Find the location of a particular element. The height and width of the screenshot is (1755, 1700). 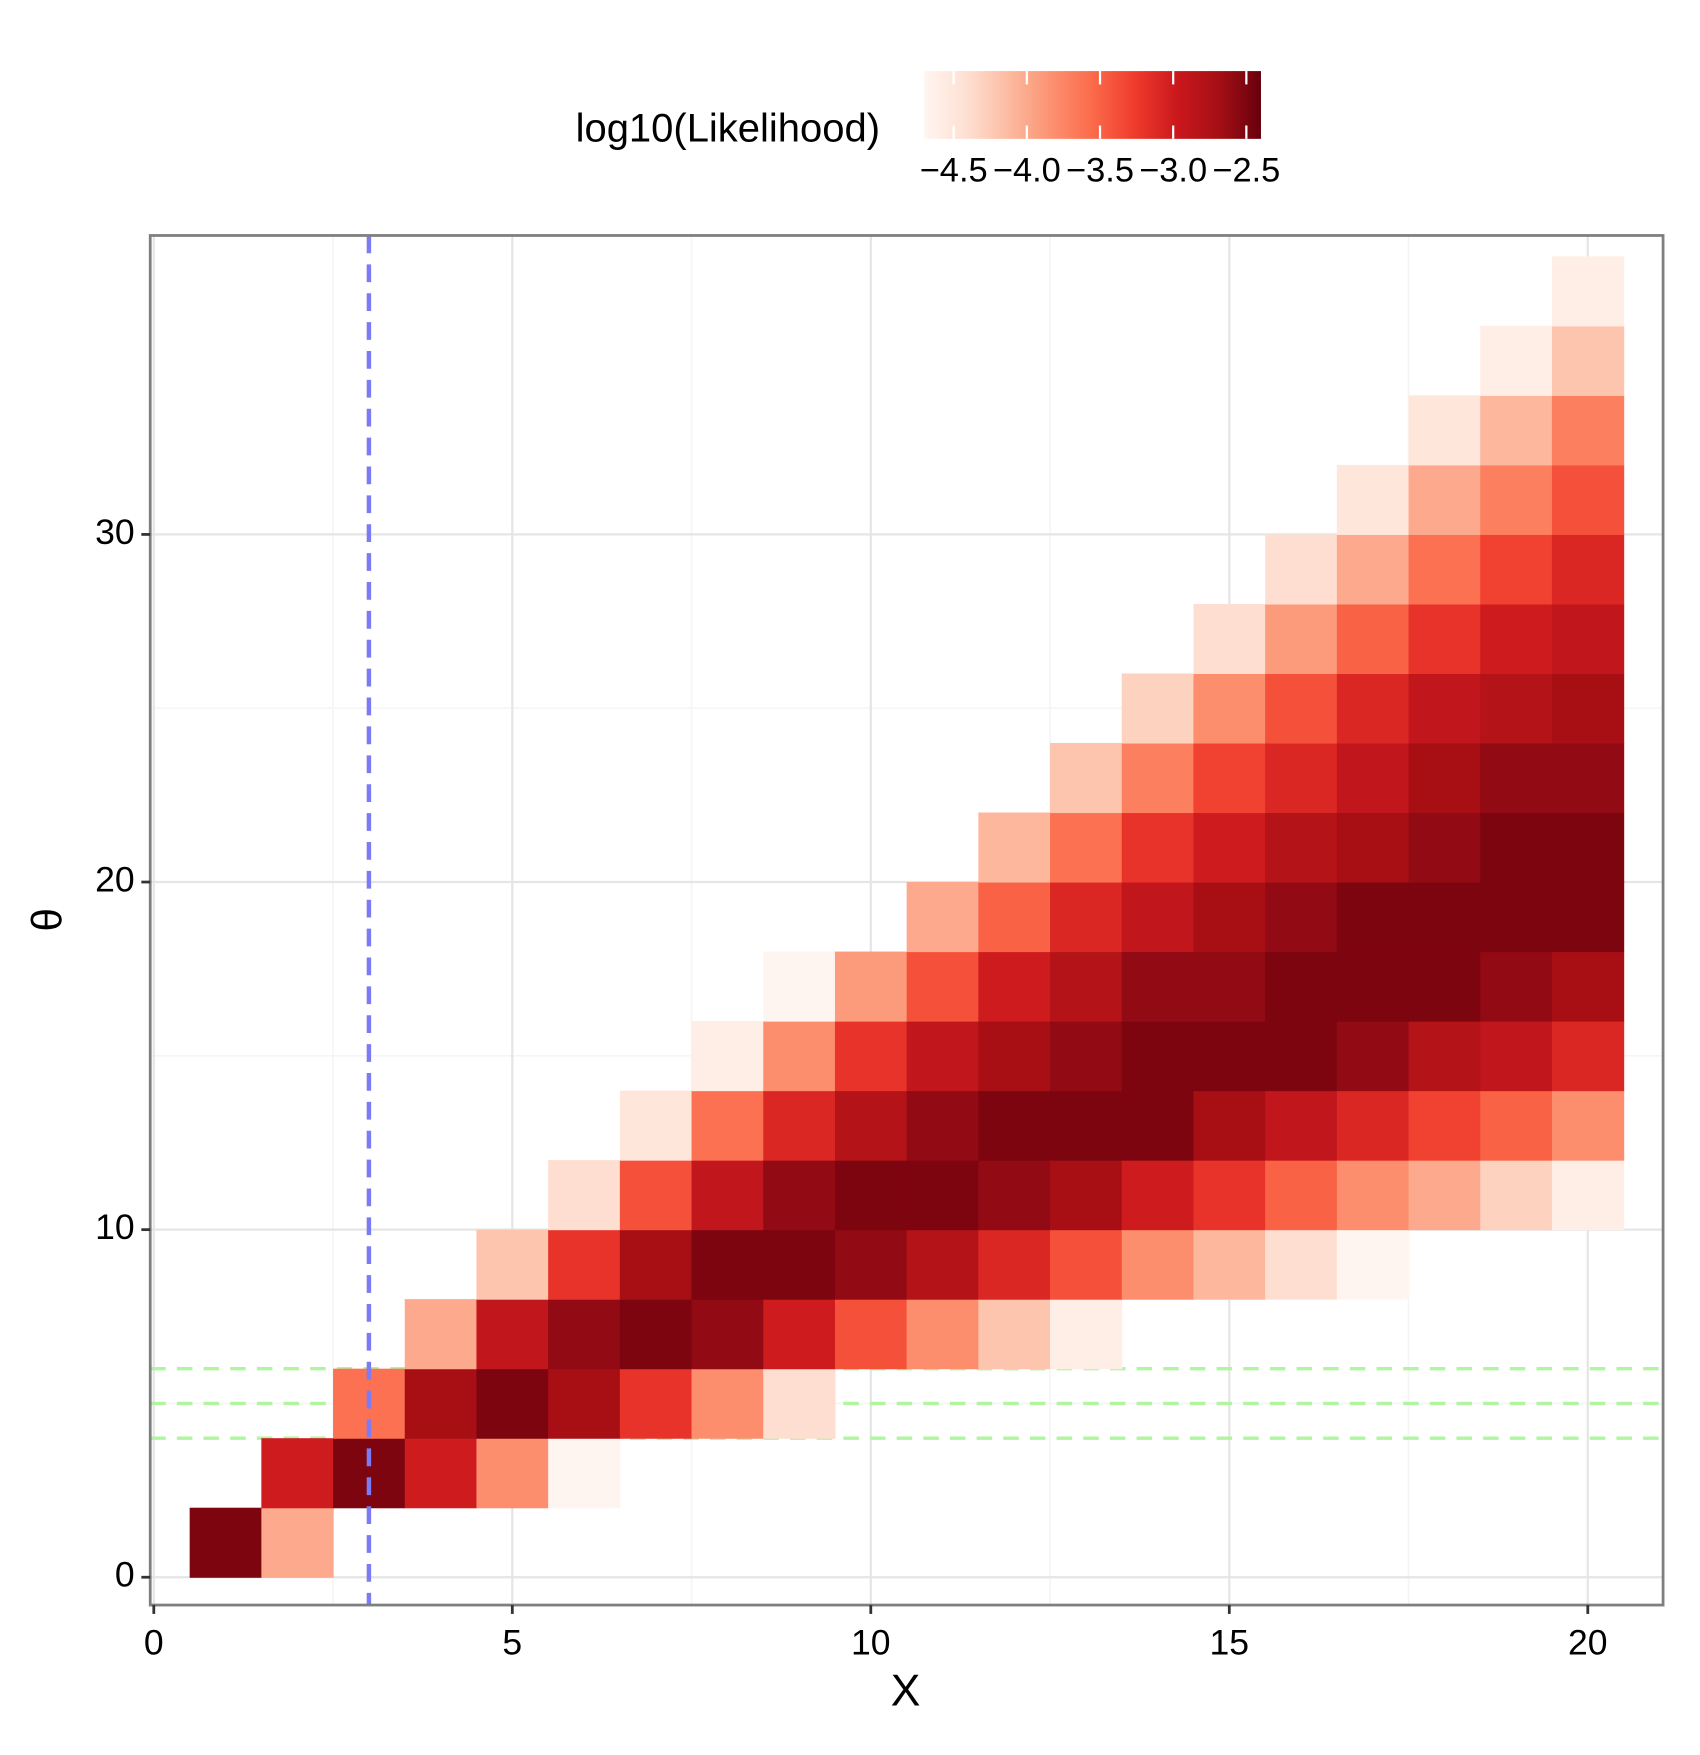

colorbar-tick-label: −4.0 is located at coordinates (1027, 170).